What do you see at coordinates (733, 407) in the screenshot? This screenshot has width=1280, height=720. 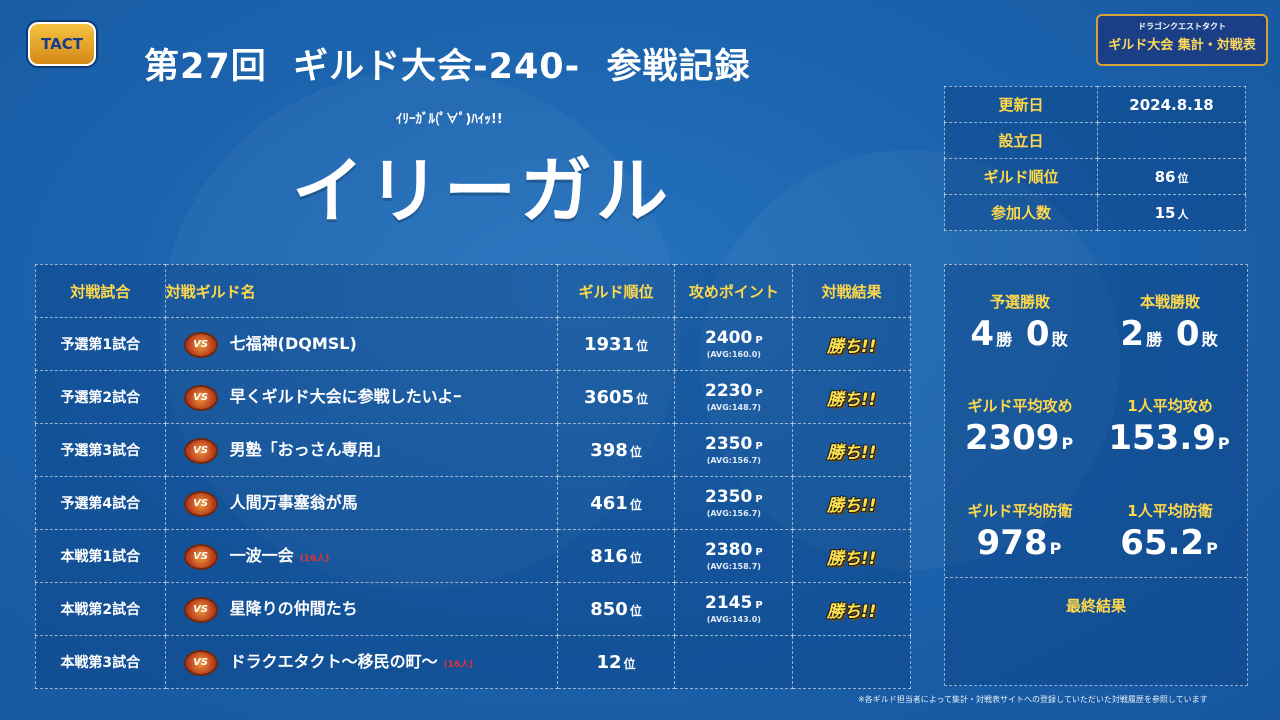 I see `points-average: (AVG:148.7)` at bounding box center [733, 407].